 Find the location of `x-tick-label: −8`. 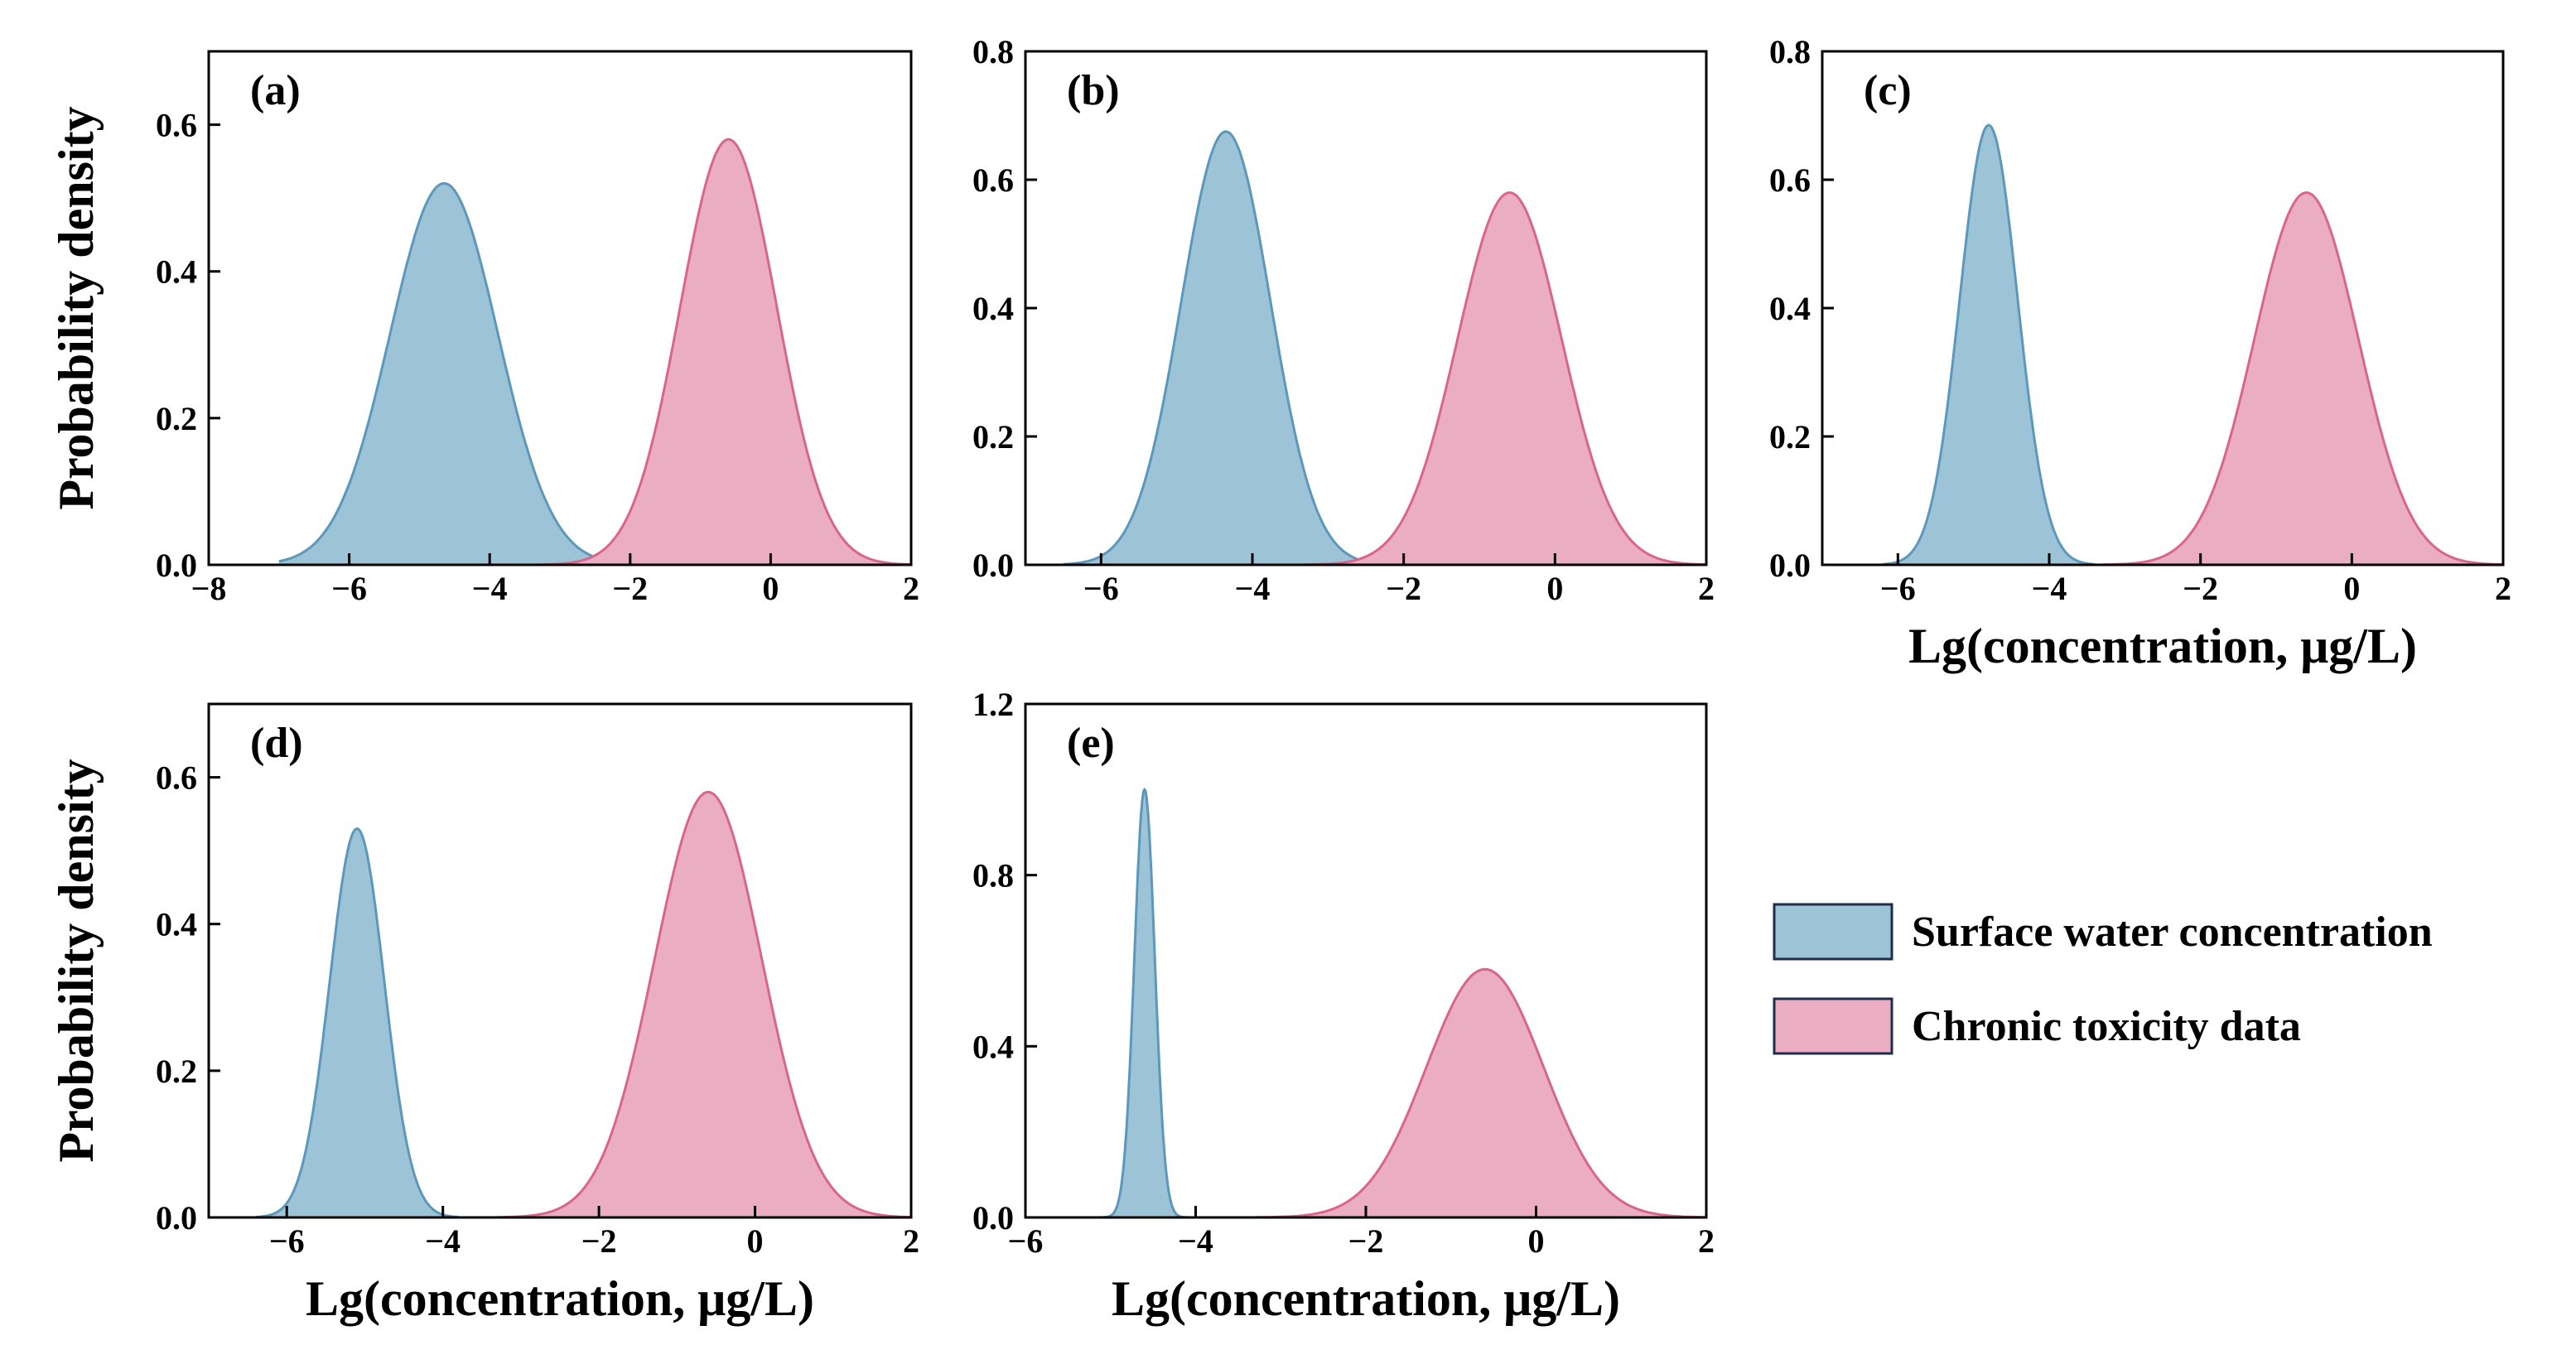

x-tick-label: −8 is located at coordinates (209, 589).